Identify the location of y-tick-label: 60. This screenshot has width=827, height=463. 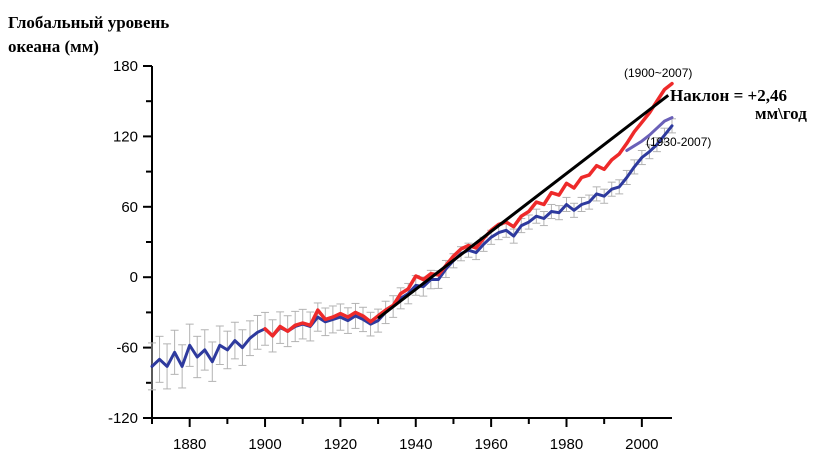
(129, 207).